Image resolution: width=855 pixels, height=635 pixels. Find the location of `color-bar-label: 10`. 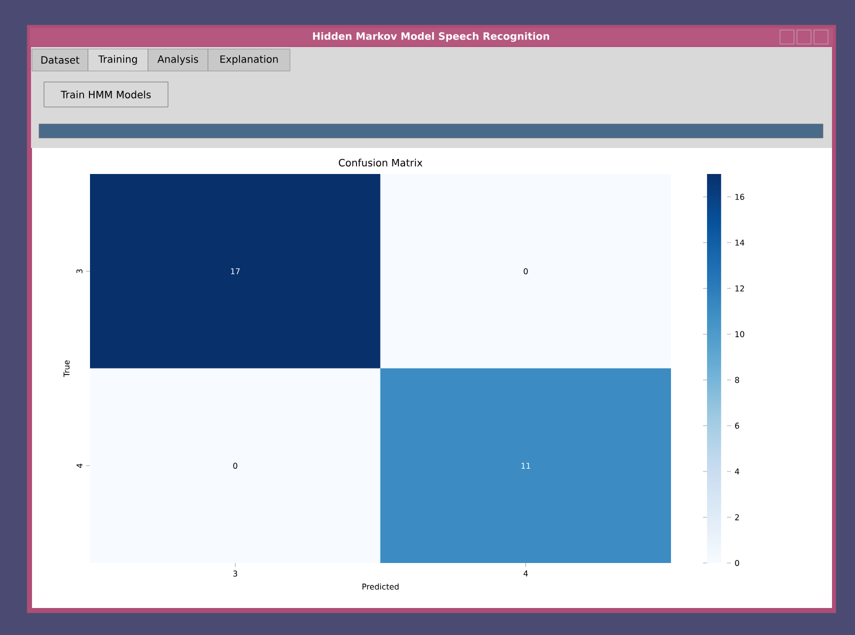

color-bar-label: 10 is located at coordinates (739, 334).